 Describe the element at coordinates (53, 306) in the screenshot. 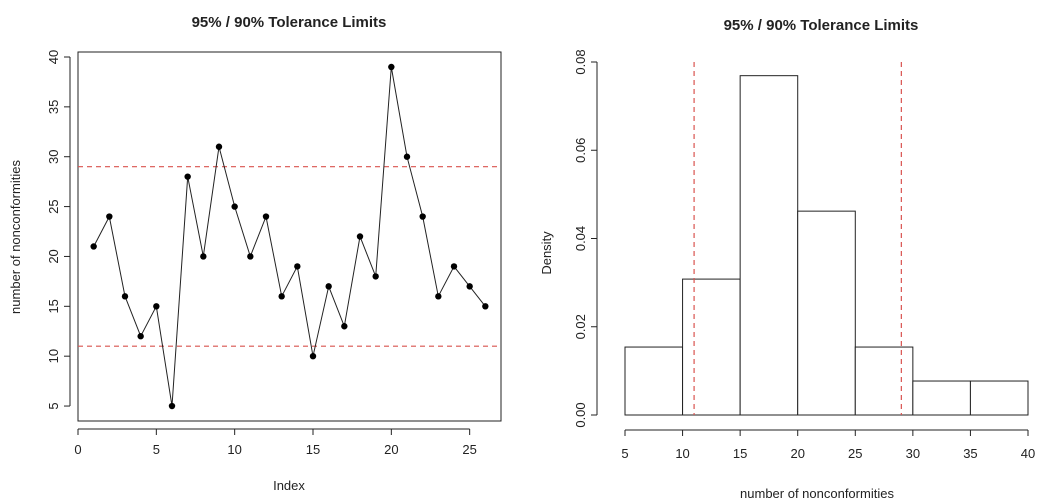

I see `y-tick-label: 15` at that location.